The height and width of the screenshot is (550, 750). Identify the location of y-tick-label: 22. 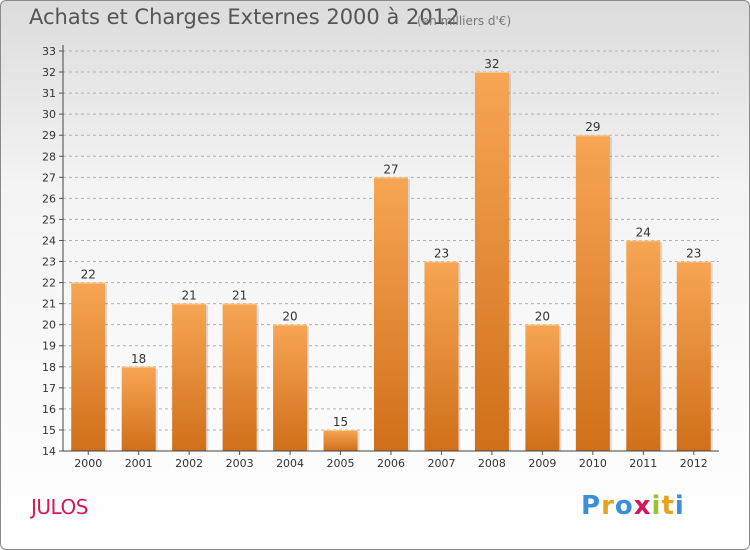
(49, 283).